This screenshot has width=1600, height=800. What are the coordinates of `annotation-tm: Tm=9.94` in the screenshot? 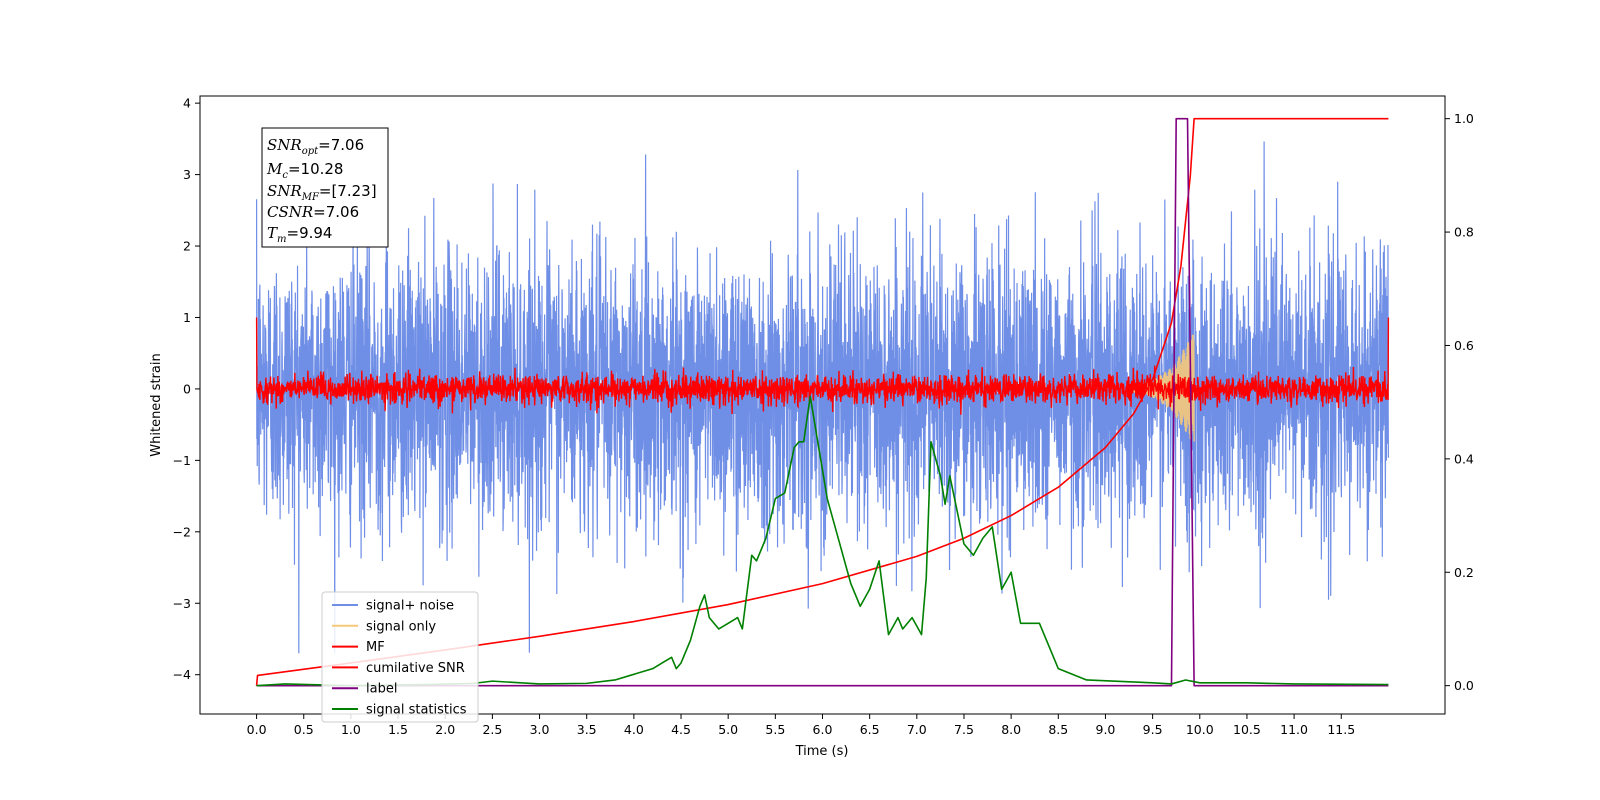 It's located at (299, 234).